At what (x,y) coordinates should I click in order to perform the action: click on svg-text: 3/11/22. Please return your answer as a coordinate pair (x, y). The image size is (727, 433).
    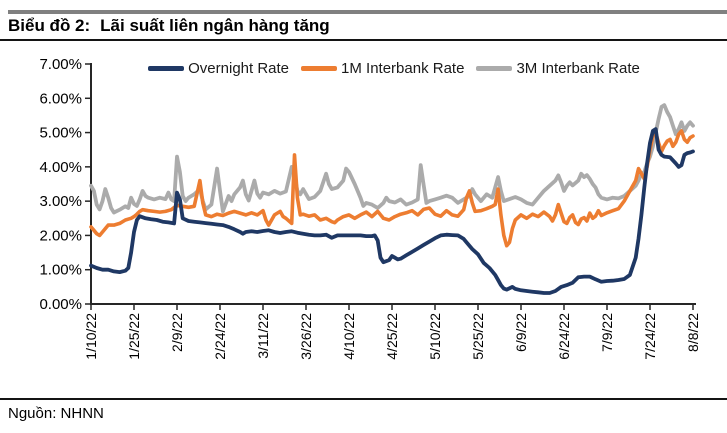
    Looking at the image, I should click on (263, 336).